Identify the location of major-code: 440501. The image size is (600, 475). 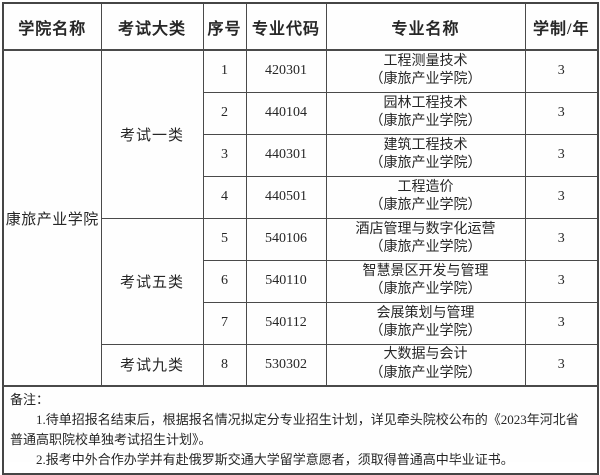
(286, 197).